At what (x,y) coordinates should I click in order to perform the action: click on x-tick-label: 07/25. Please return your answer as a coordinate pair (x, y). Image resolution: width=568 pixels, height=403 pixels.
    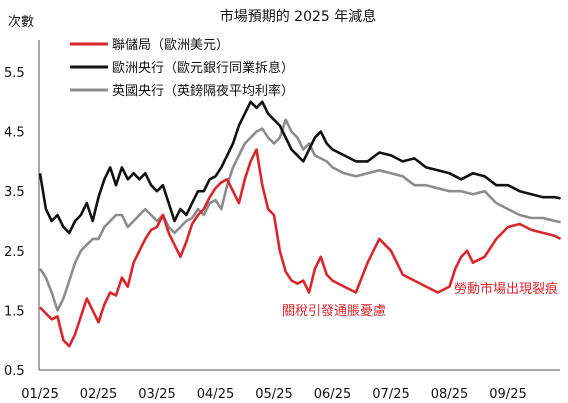
    Looking at the image, I should click on (390, 394).